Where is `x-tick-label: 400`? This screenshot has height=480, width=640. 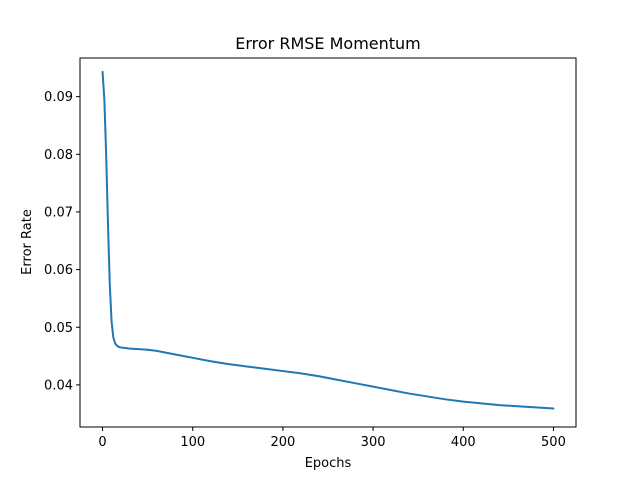 x-tick-label: 400 is located at coordinates (463, 442).